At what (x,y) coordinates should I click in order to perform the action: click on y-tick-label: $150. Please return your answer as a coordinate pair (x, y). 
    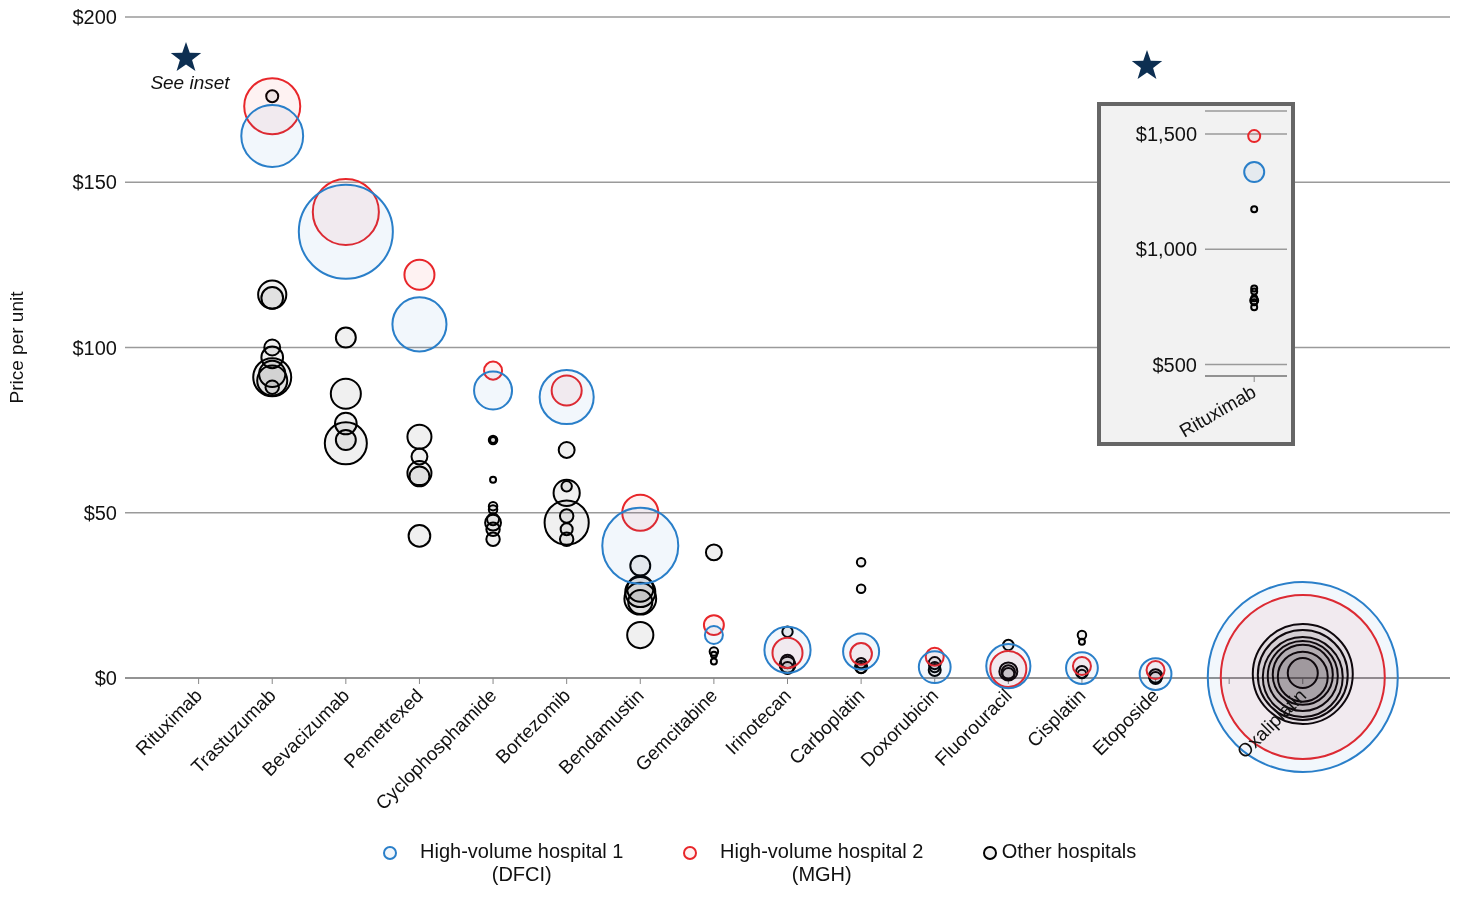
    Looking at the image, I should click on (94, 182).